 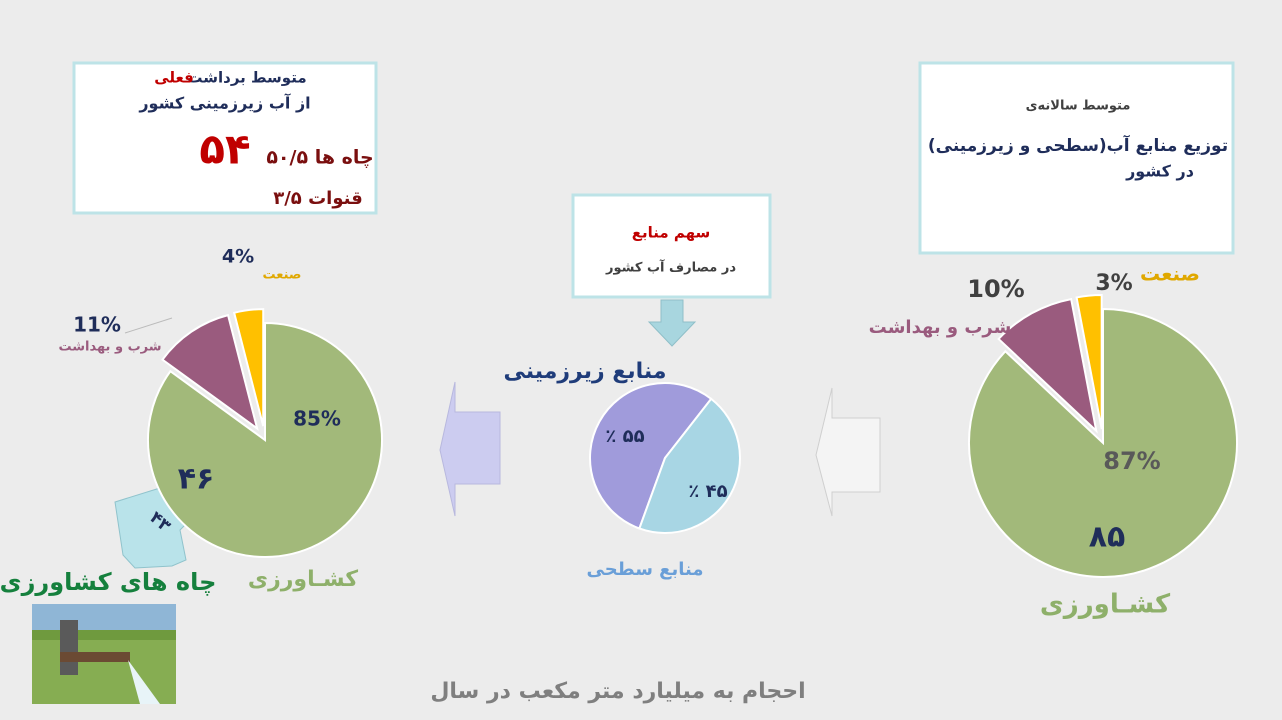 What do you see at coordinates (319, 158) in the screenshot?
I see `box-text: ۵۰/۵ چاه ها` at bounding box center [319, 158].